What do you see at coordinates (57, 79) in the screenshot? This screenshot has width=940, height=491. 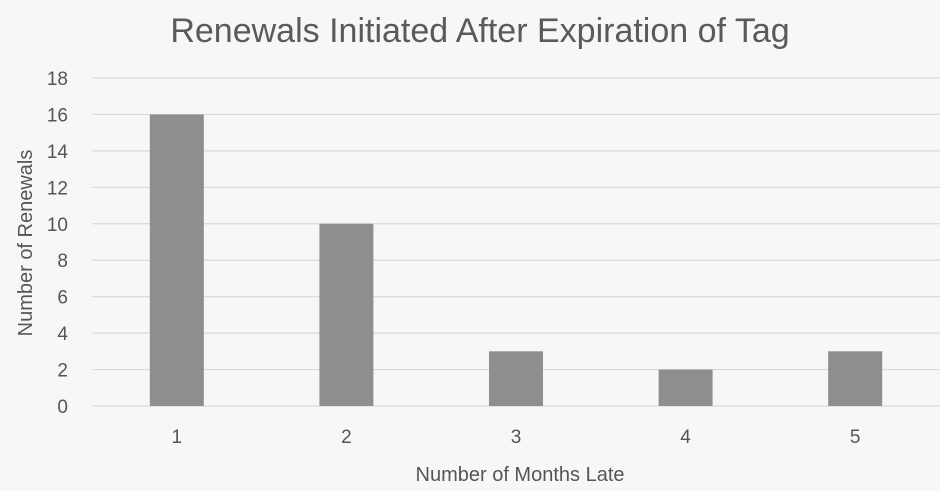 I see `y-tick-label: 18` at bounding box center [57, 79].